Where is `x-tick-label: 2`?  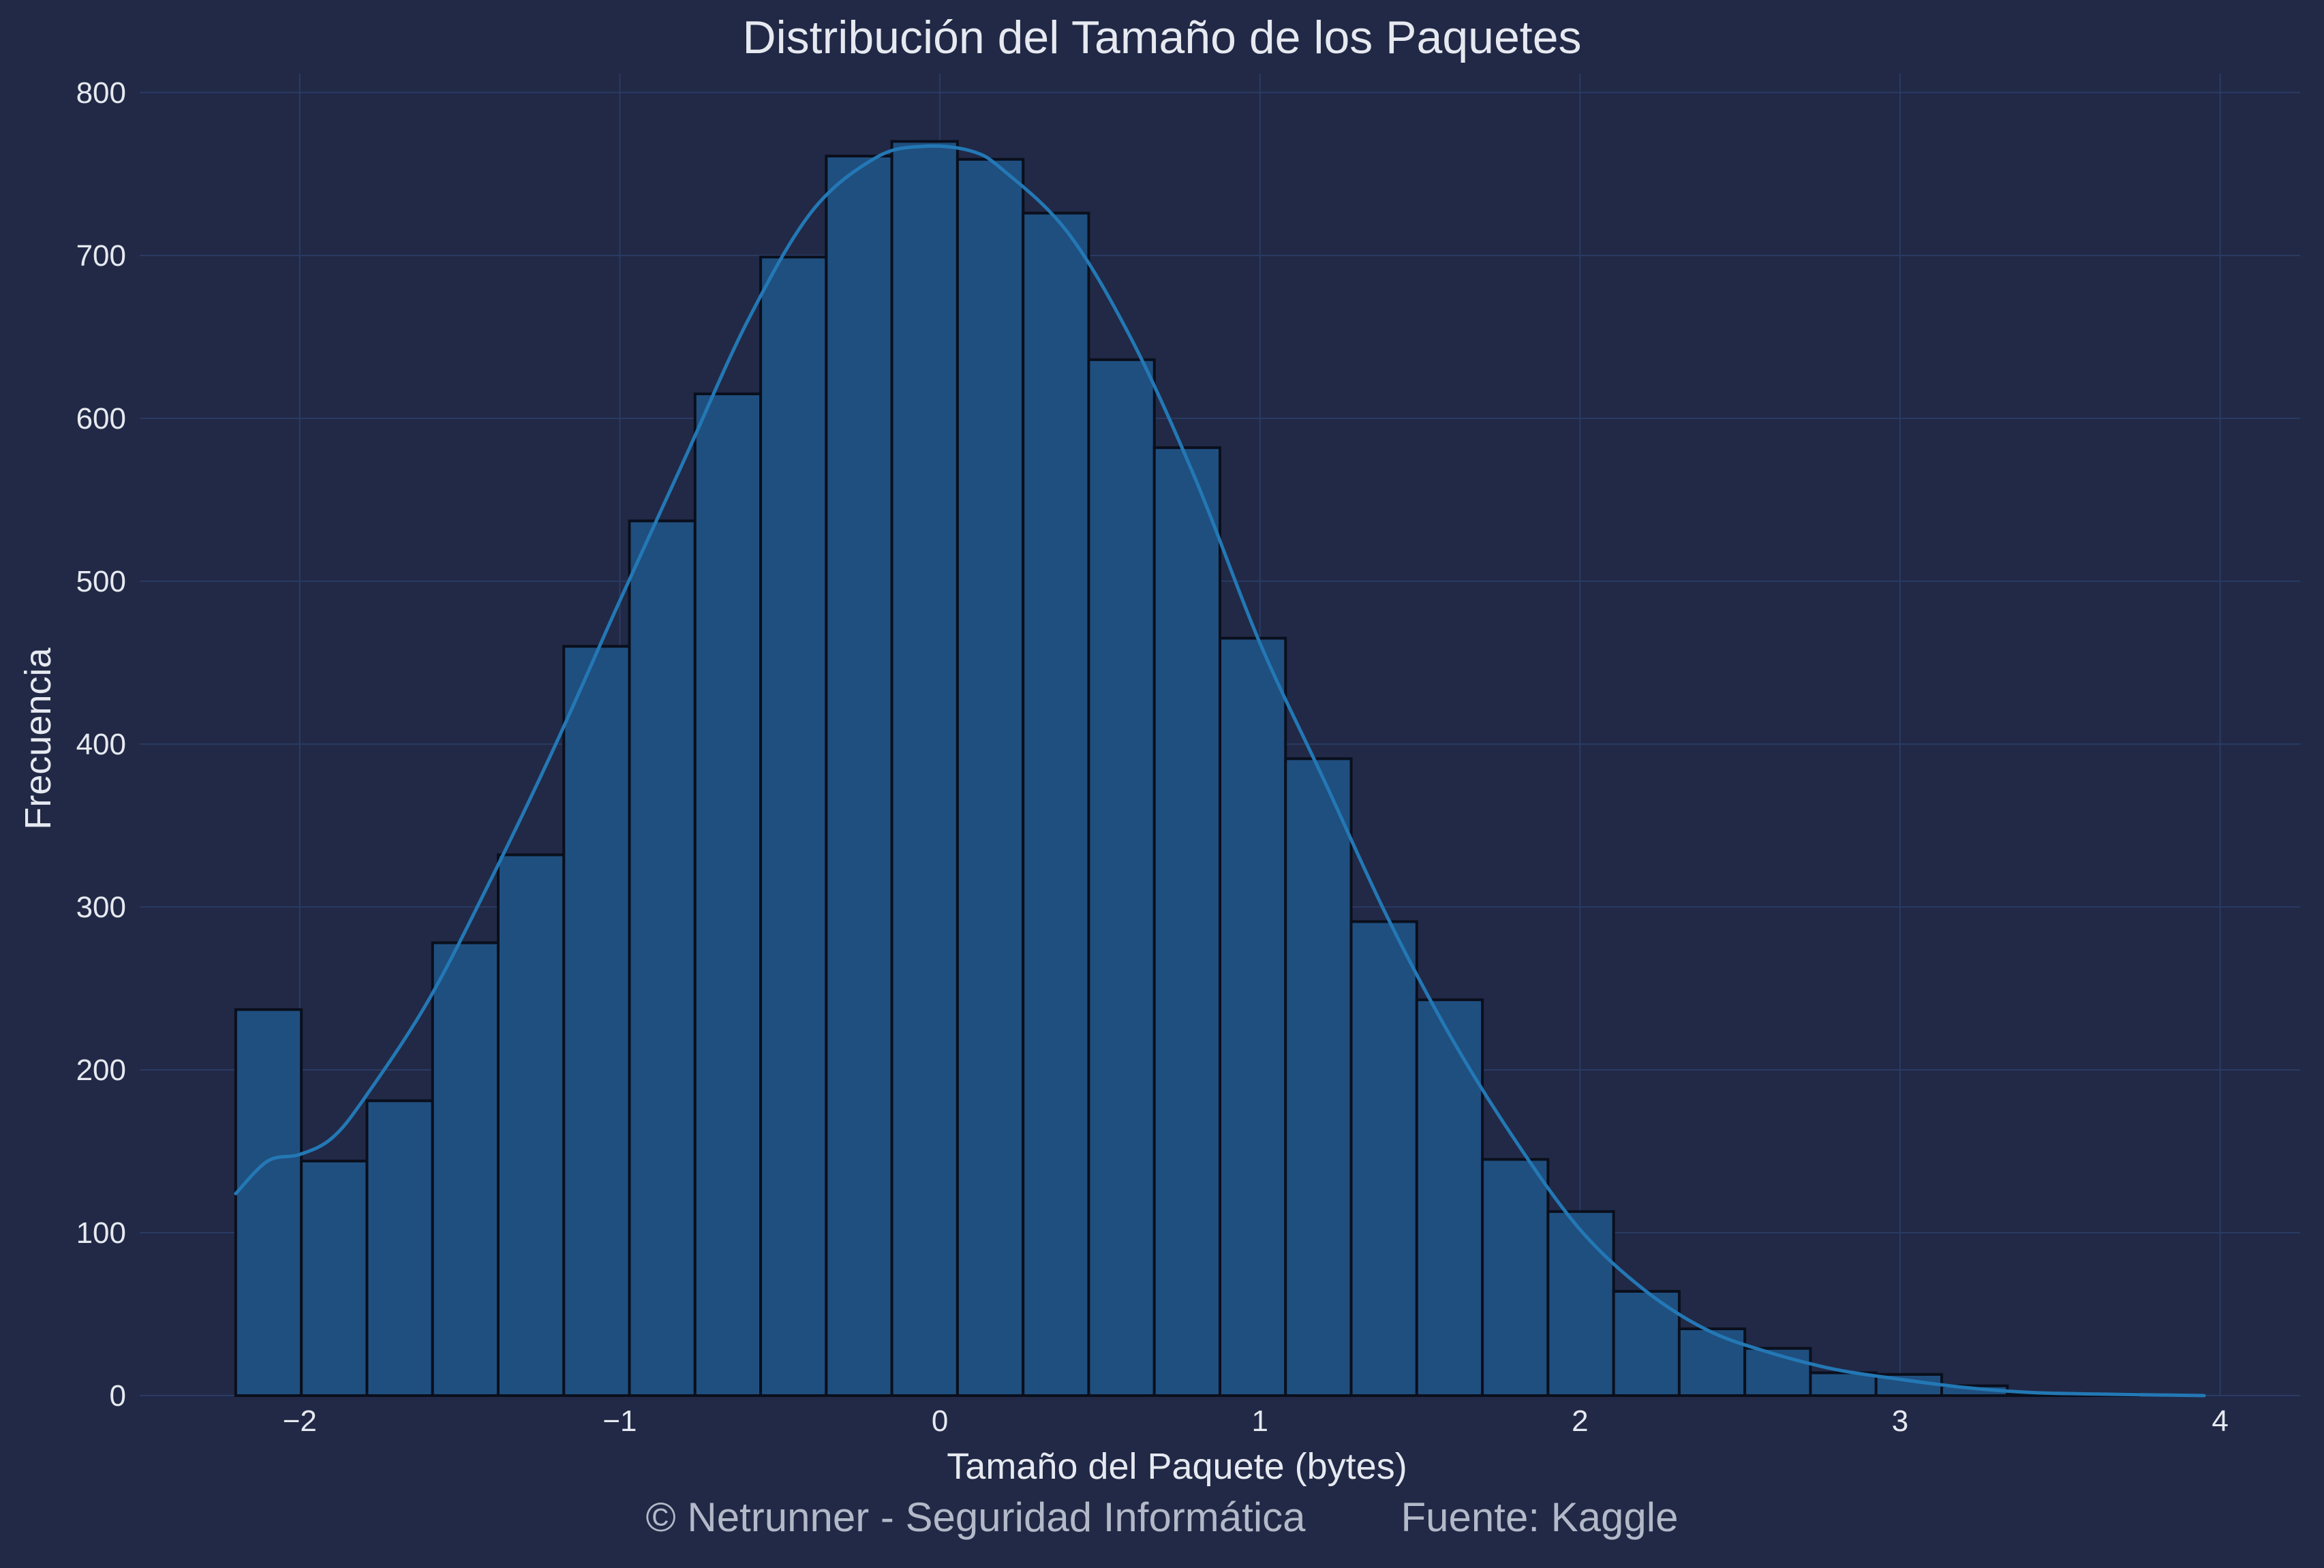 x-tick-label: 2 is located at coordinates (1580, 1421).